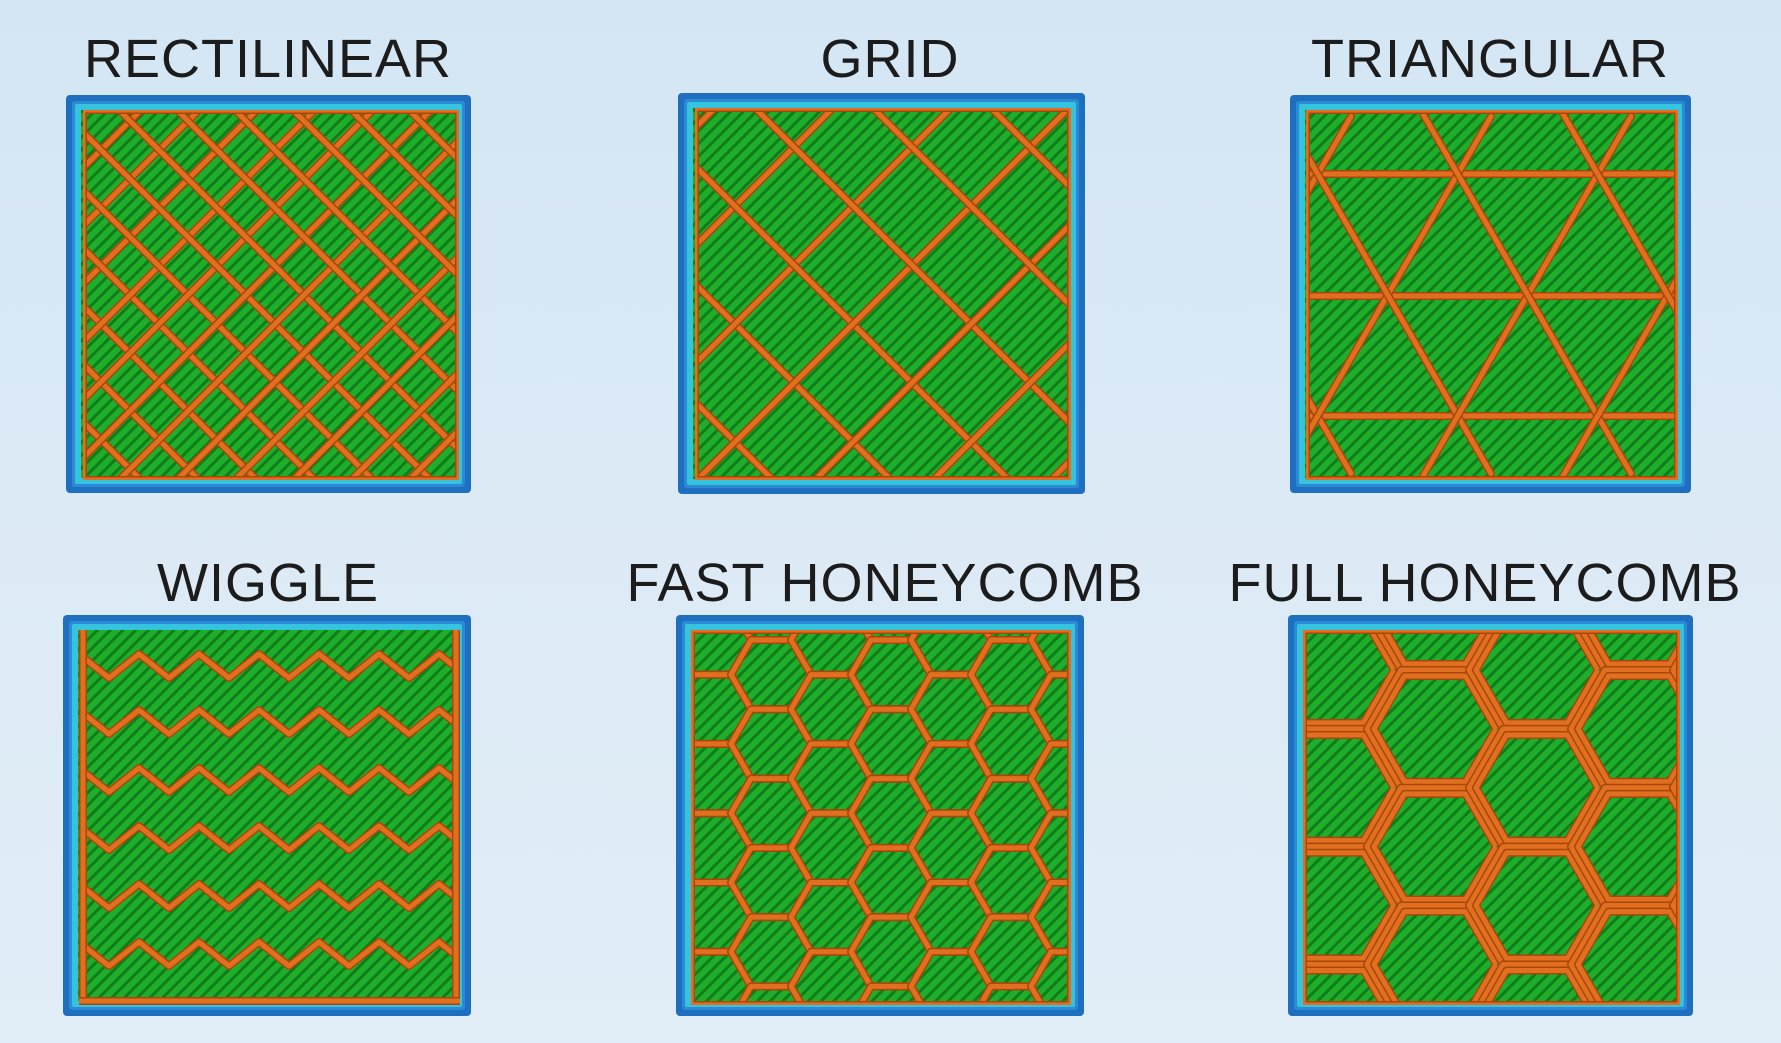  What do you see at coordinates (268, 59) in the screenshot?
I see `title-rectilinear: RECTILINEAR` at bounding box center [268, 59].